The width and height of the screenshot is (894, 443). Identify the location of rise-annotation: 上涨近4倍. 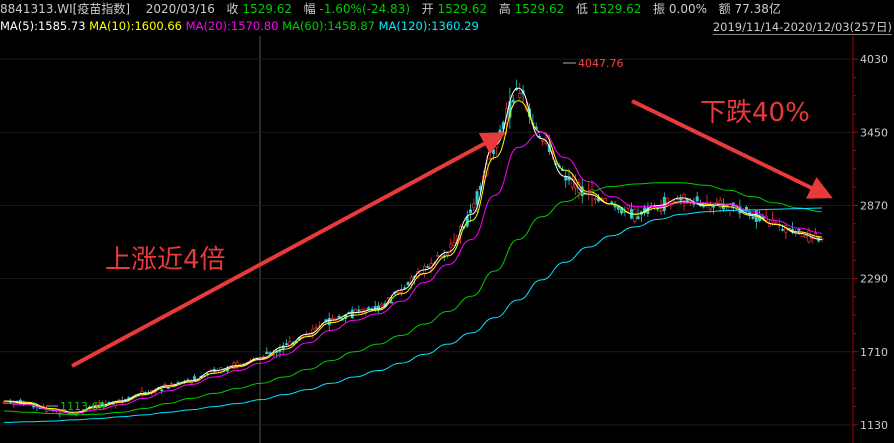
(165, 260).